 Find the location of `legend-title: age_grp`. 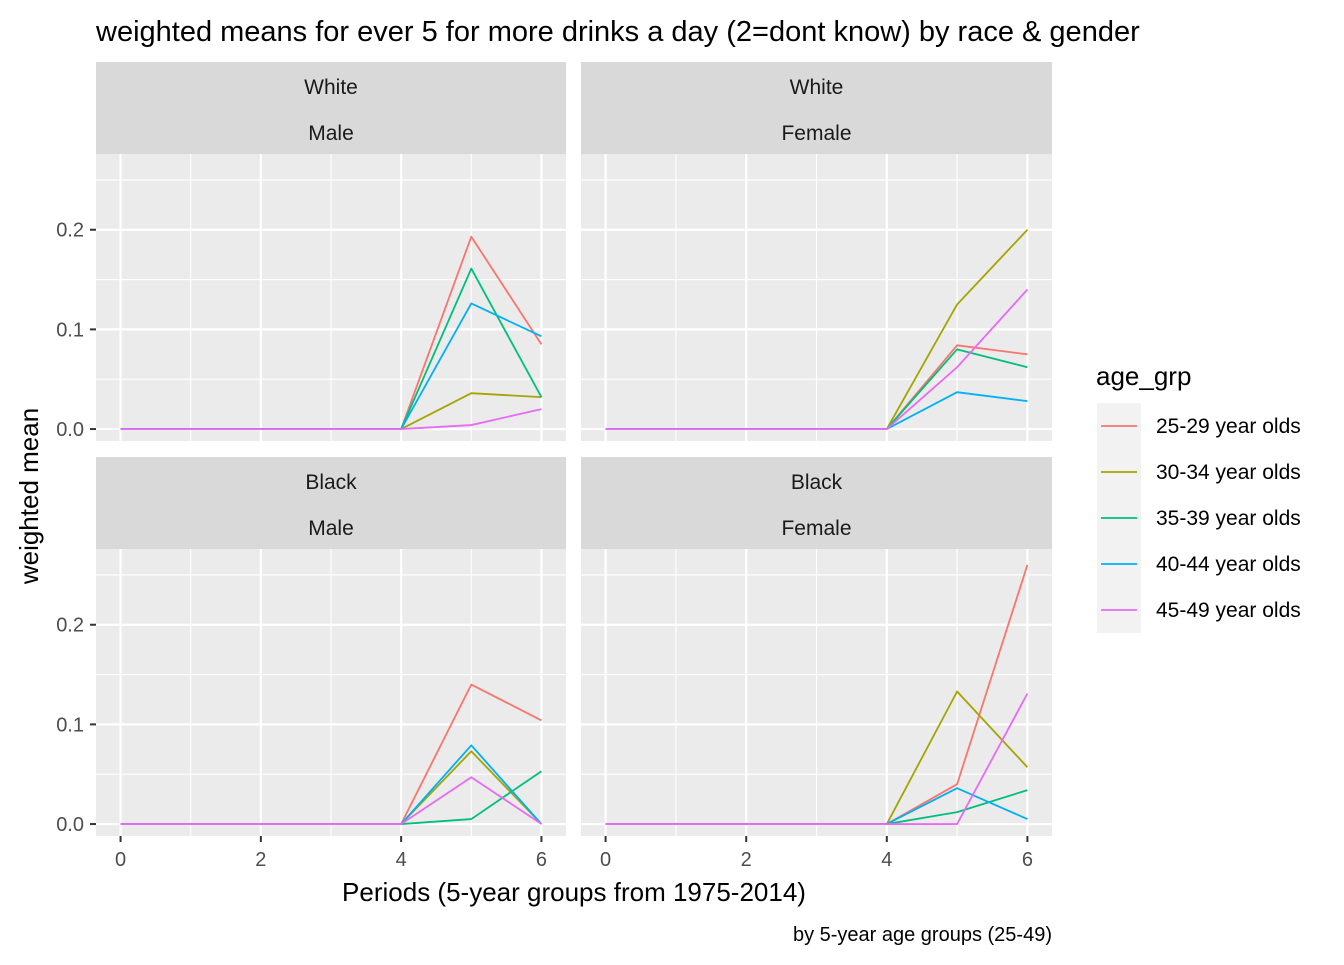

legend-title: age_grp is located at coordinates (1143, 376).